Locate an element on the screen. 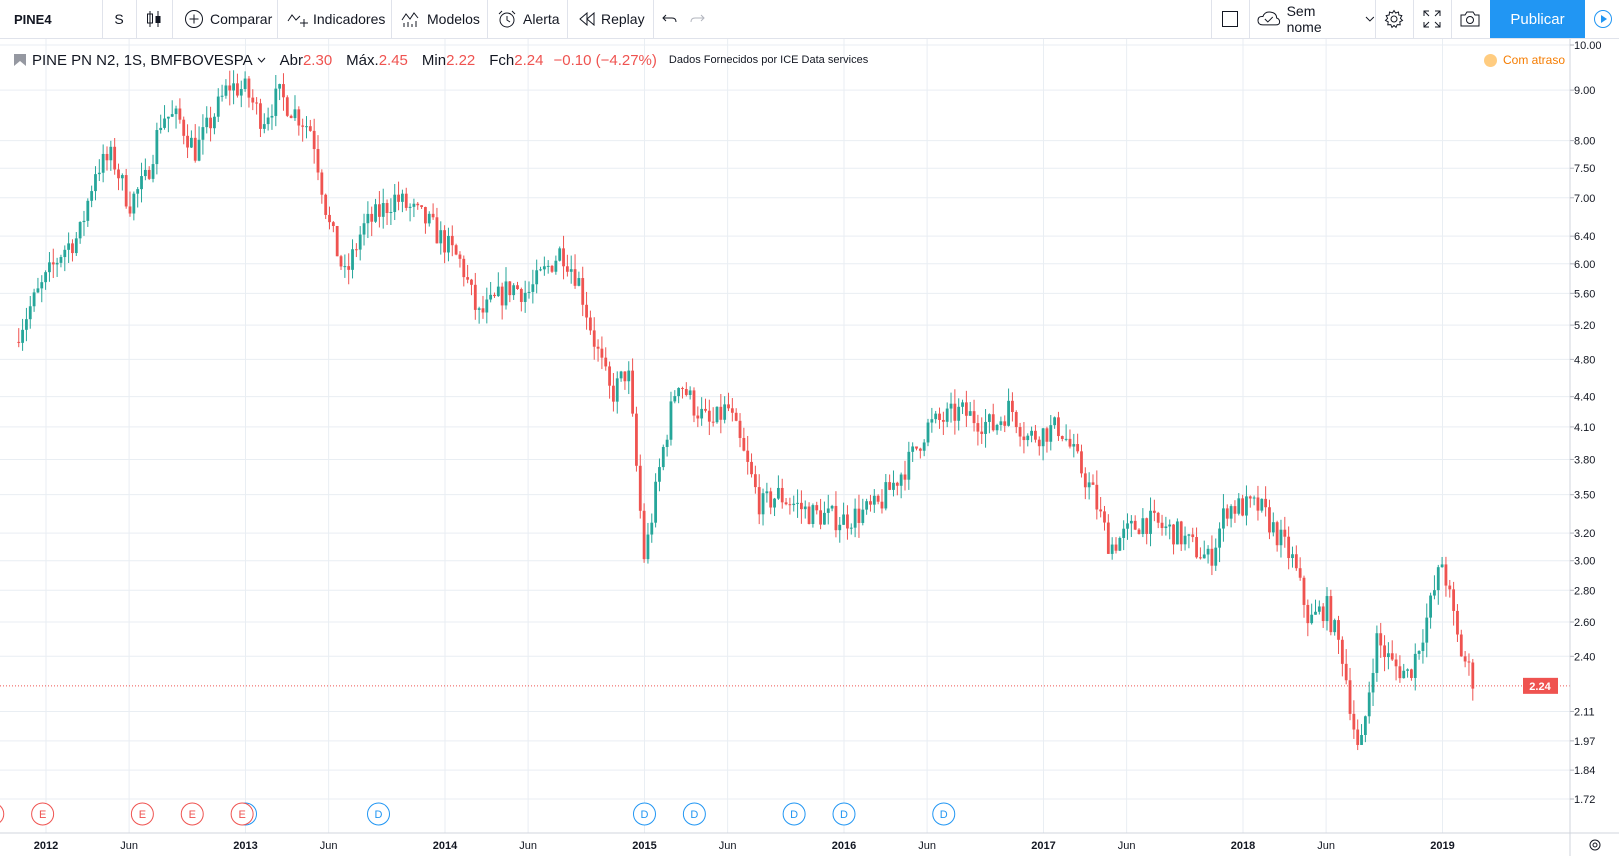 The height and width of the screenshot is (856, 1619). event-marker-label: E is located at coordinates (42, 815).